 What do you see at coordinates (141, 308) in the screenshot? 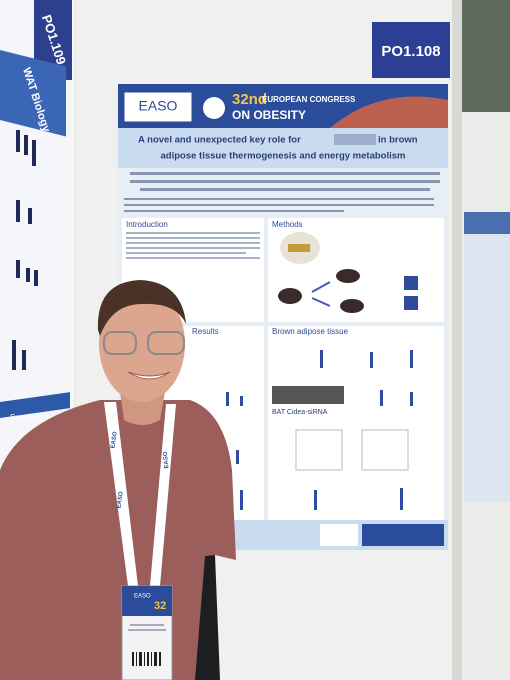
I see `hair` at bounding box center [141, 308].